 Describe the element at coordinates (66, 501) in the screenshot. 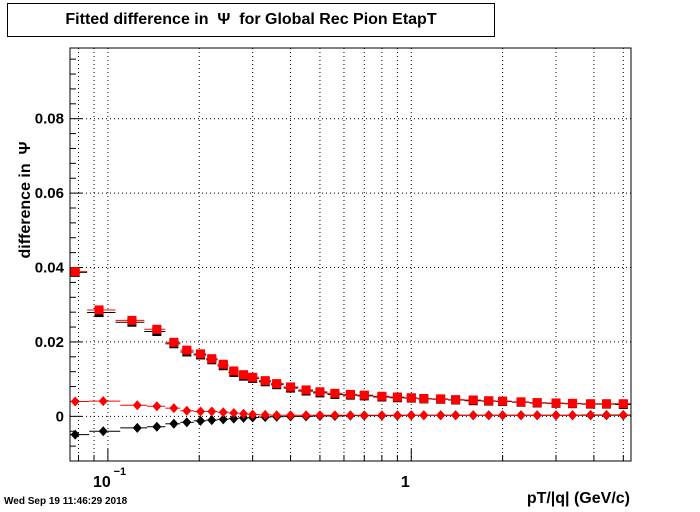

I see `timestamp: Wed Sep 19 11:46:29 2018` at that location.